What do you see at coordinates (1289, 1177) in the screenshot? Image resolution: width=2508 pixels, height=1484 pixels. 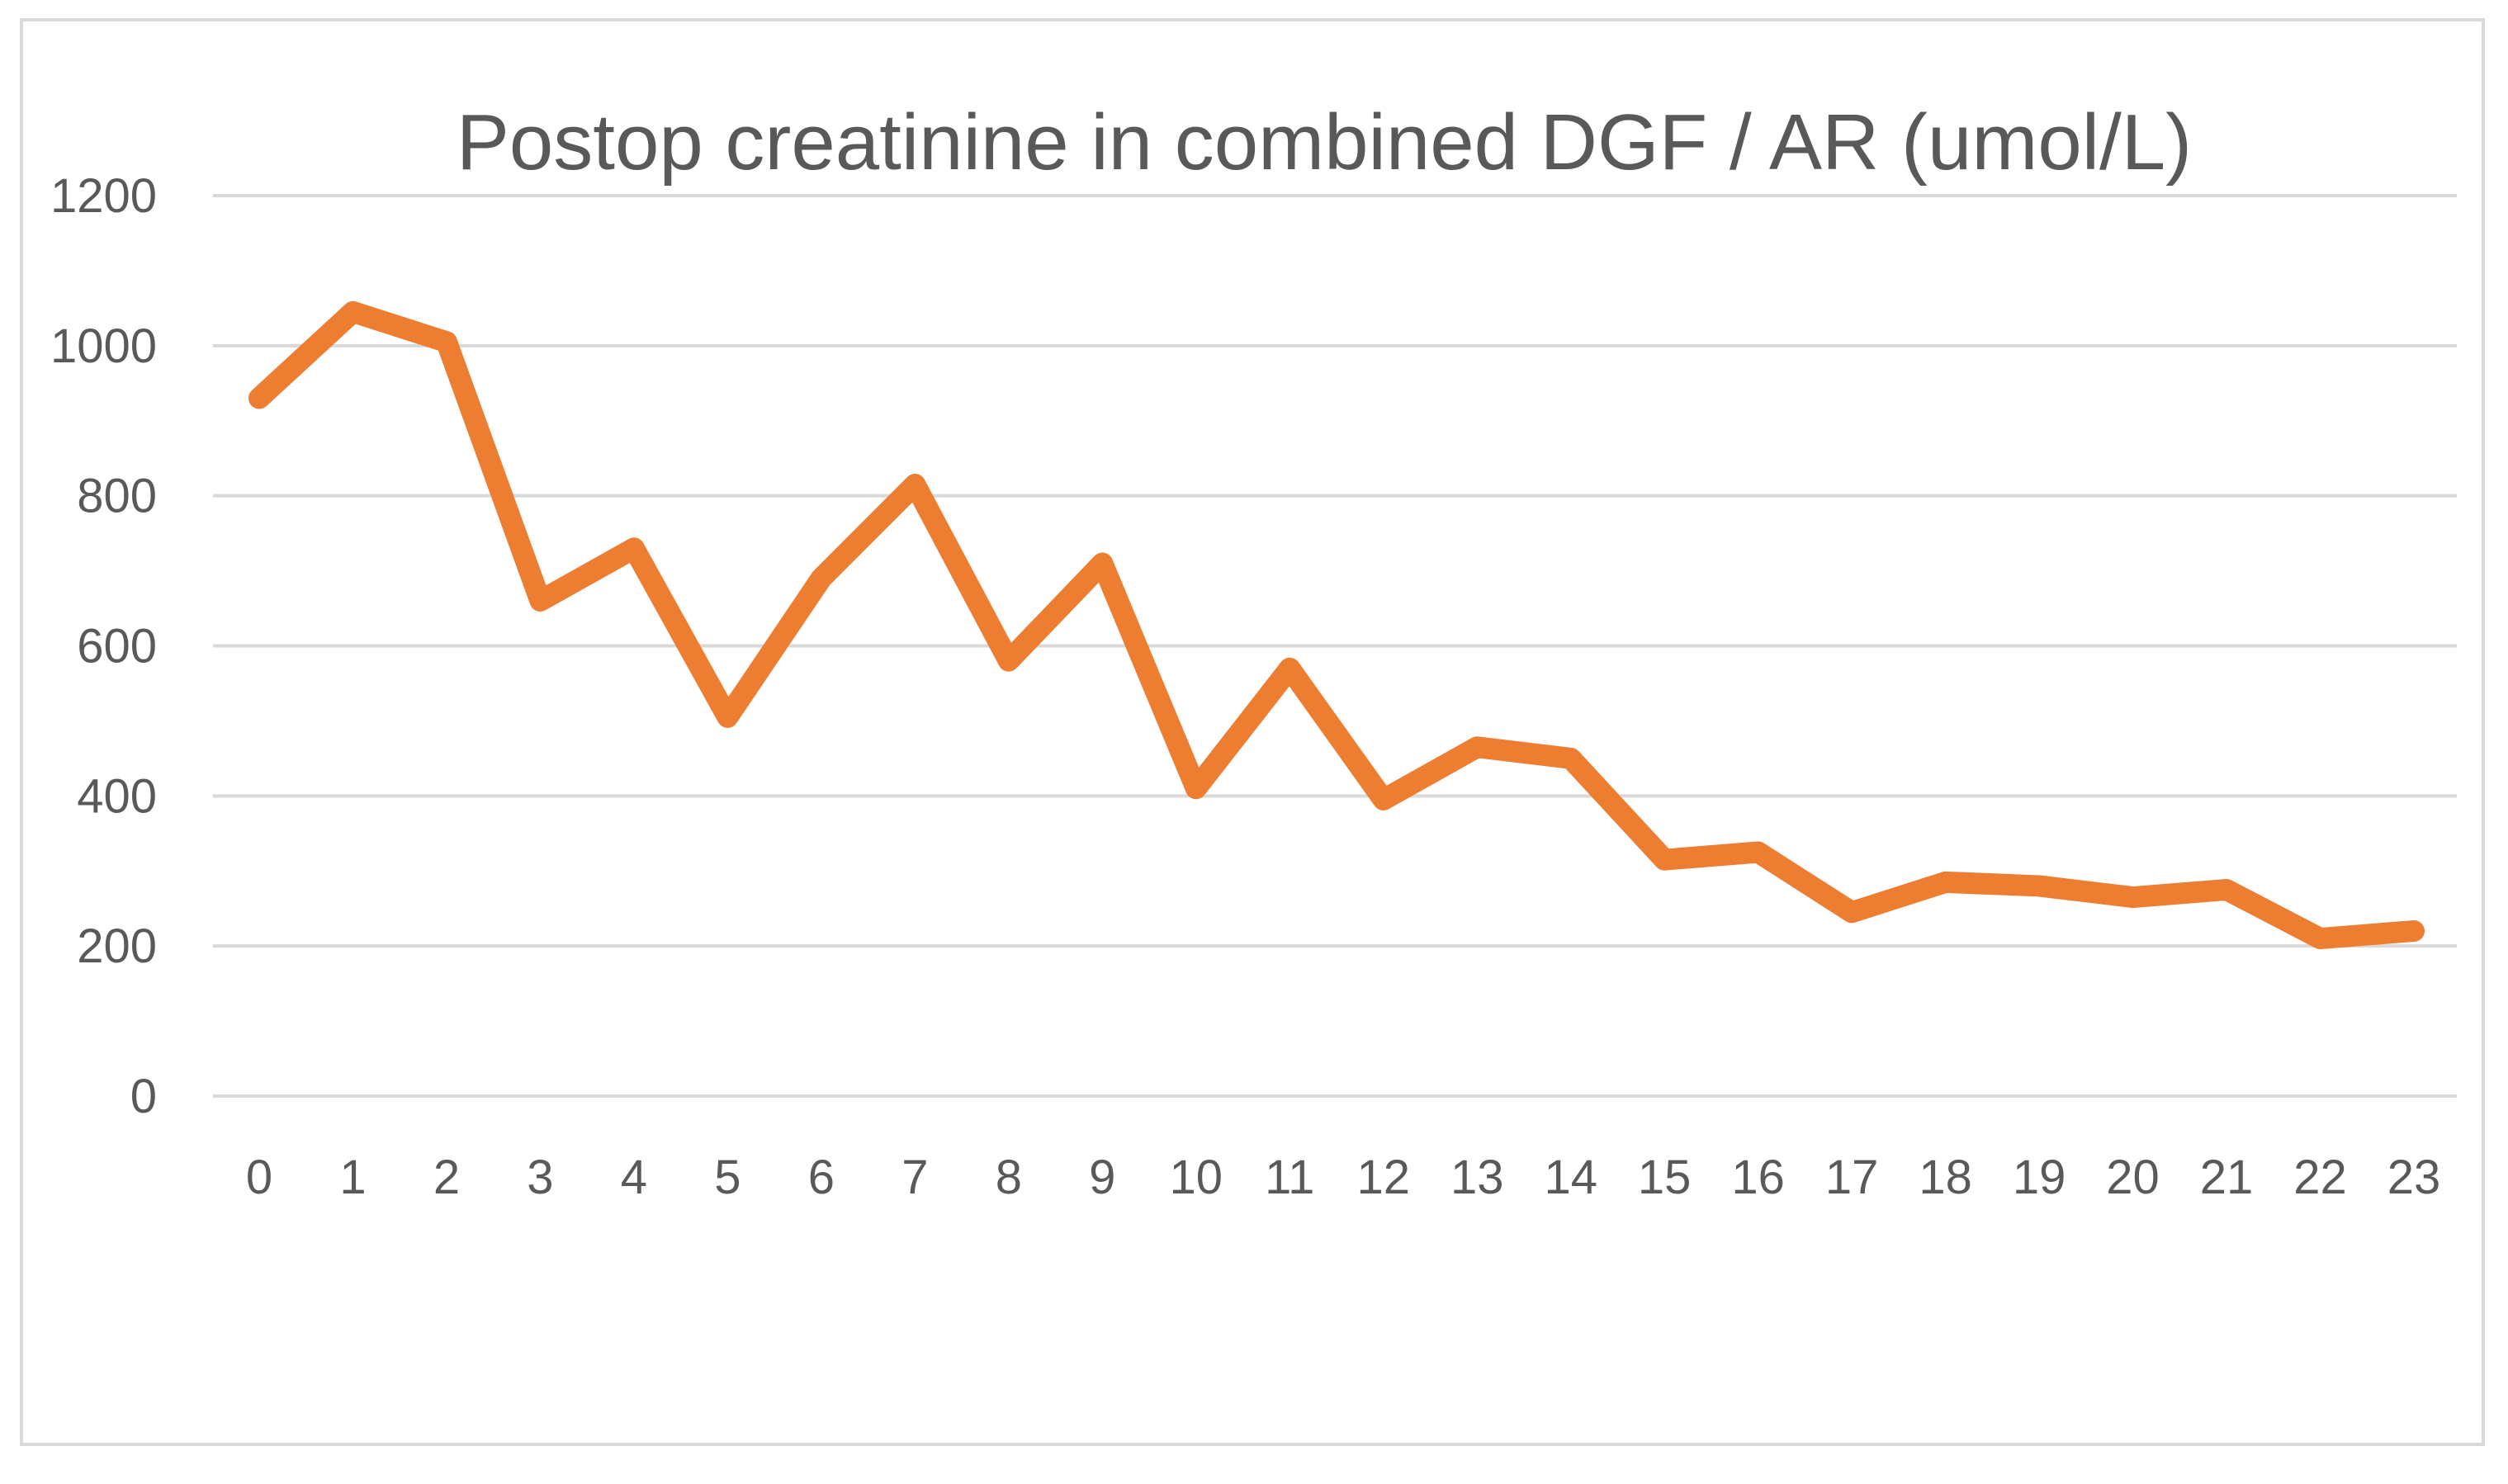 I see `x-tick-label: 11` at bounding box center [1289, 1177].